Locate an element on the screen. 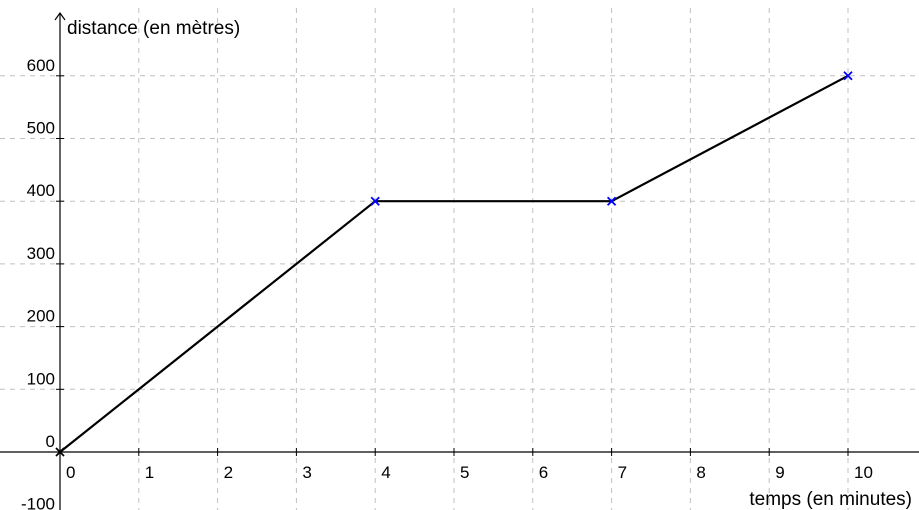 The height and width of the screenshot is (510, 919). series-segment is located at coordinates (730, 138).